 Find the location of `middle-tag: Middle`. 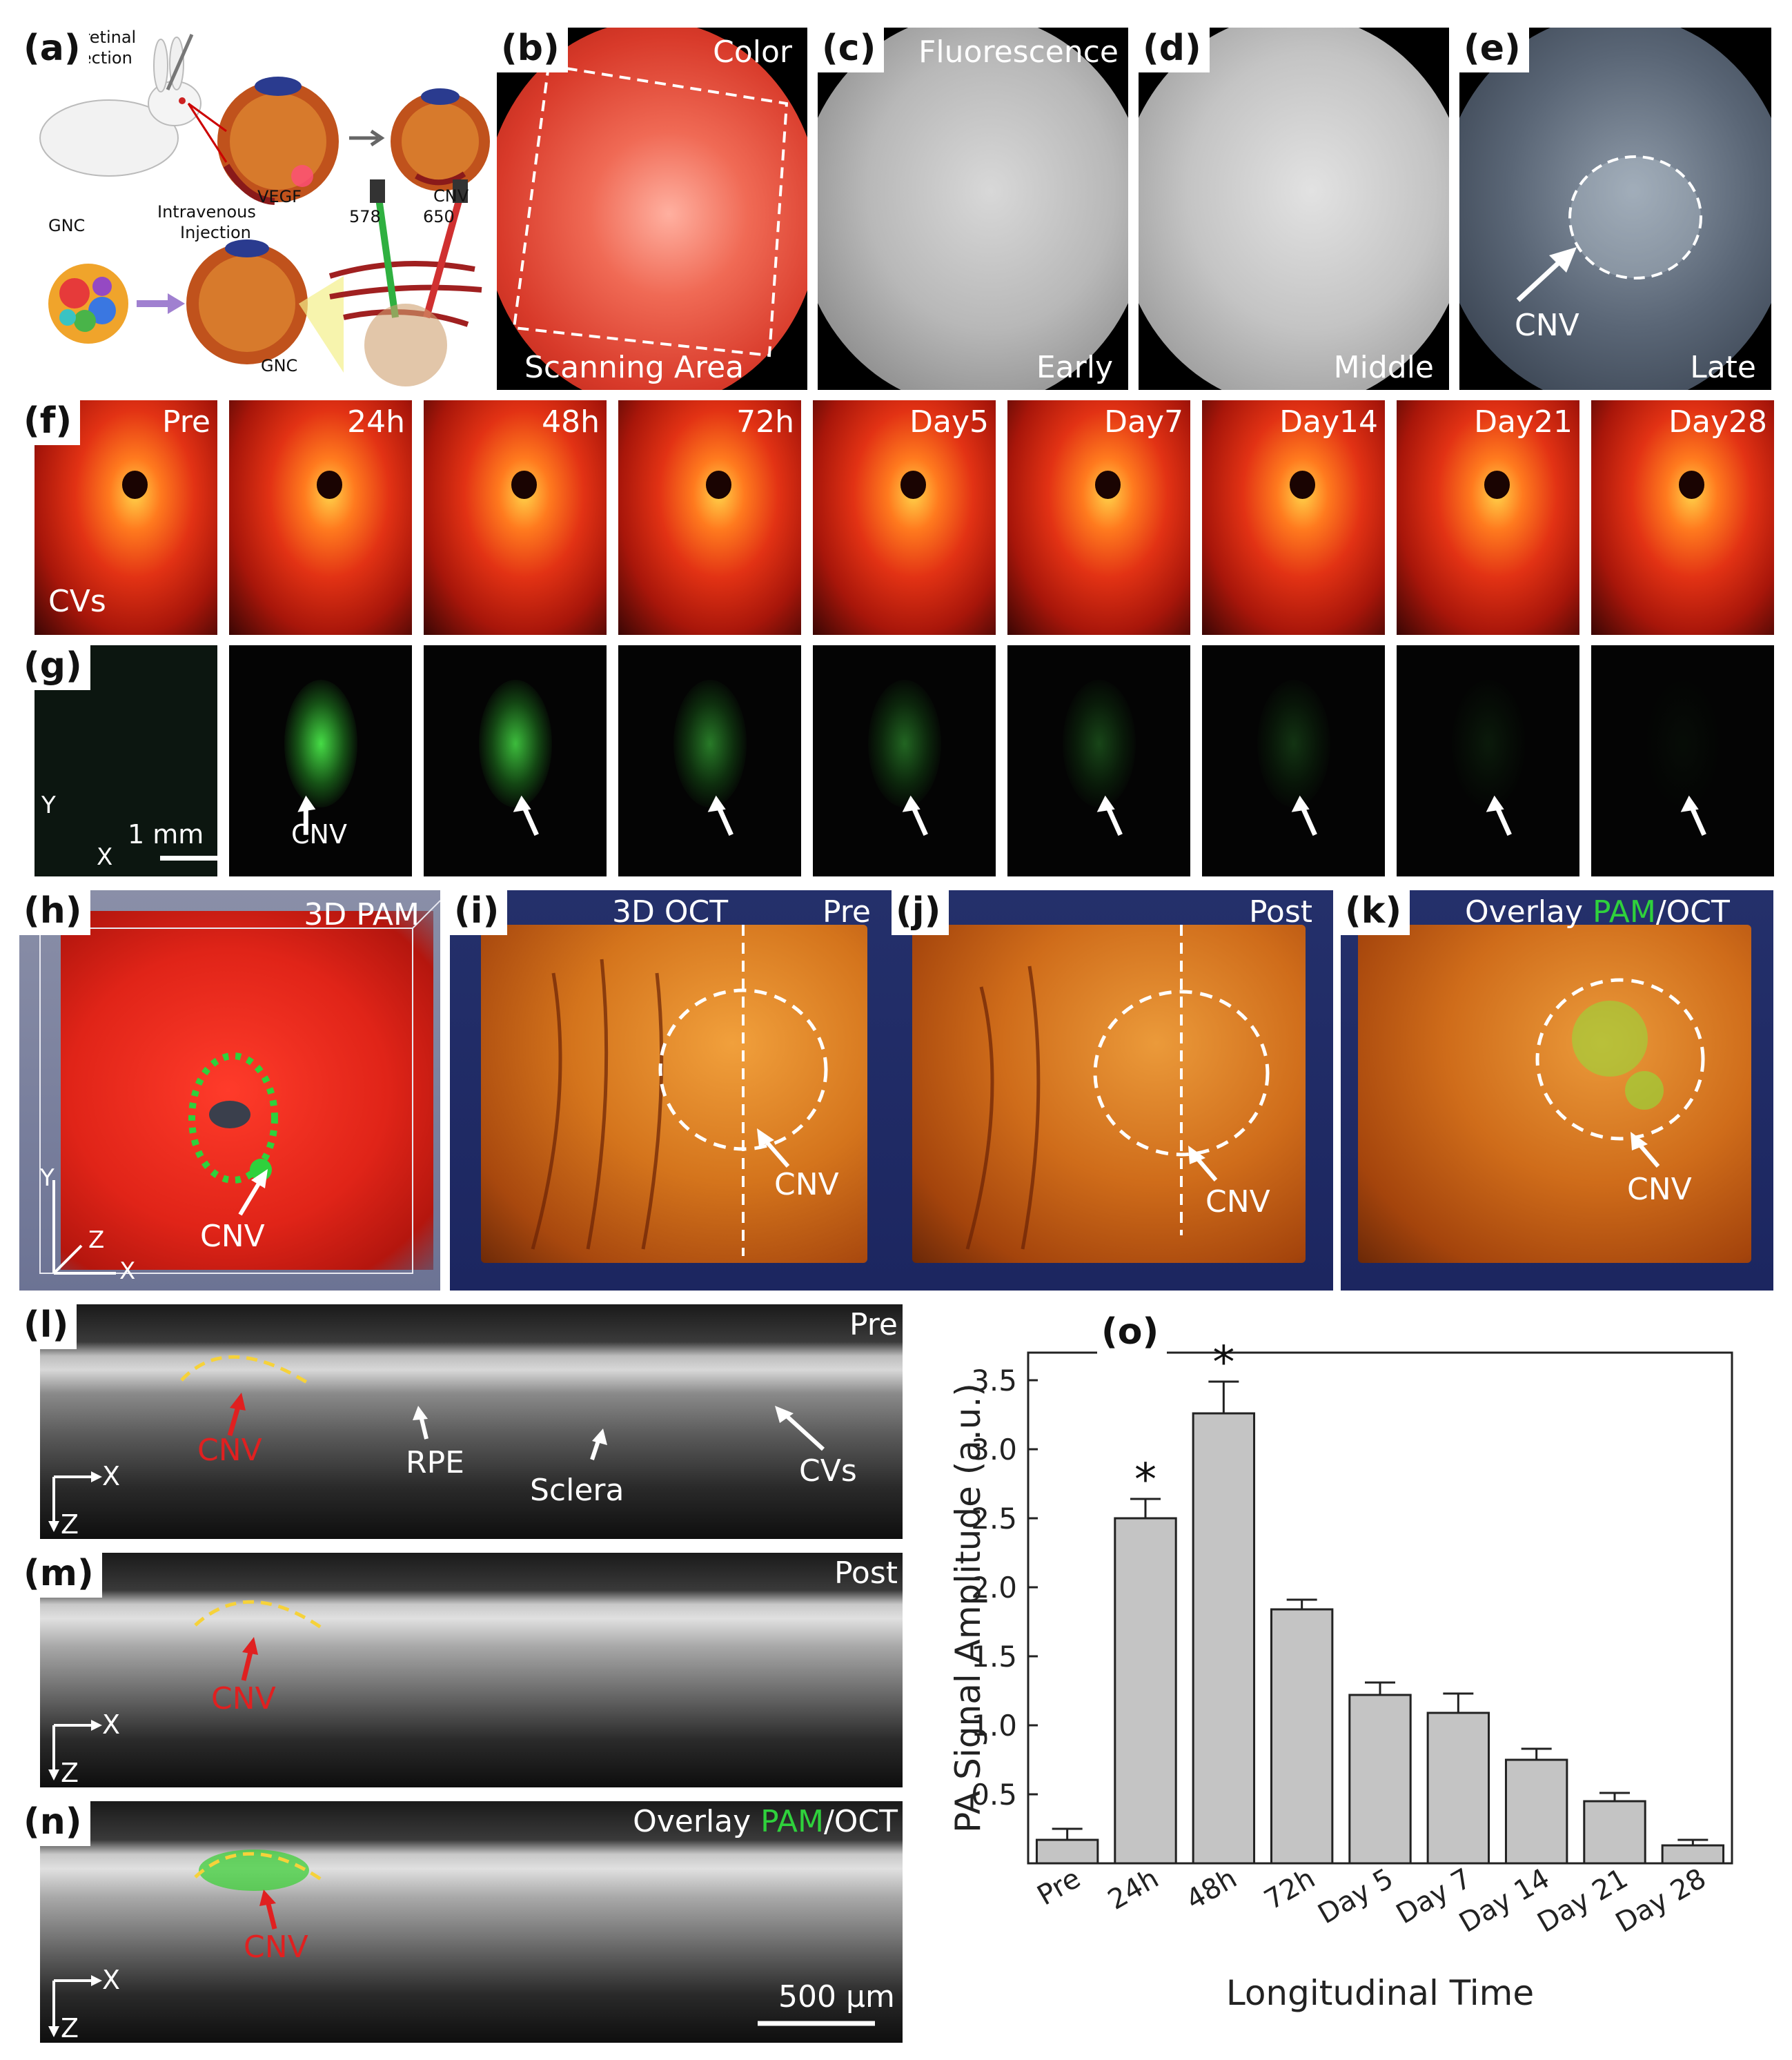

middle-tag: Middle is located at coordinates (1383, 367).